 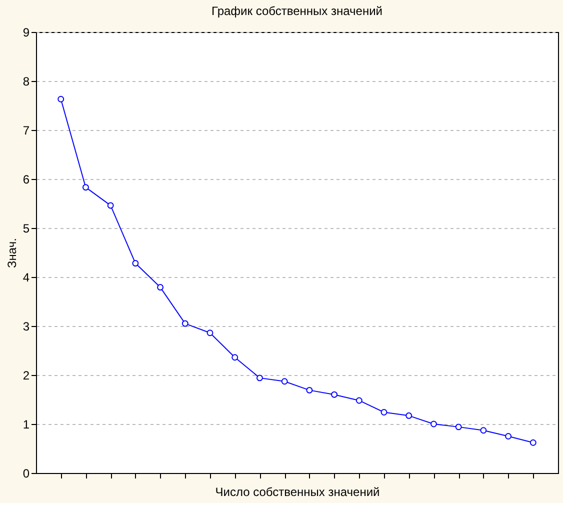 What do you see at coordinates (26, 179) in the screenshot?
I see `y-tick-label: 6` at bounding box center [26, 179].